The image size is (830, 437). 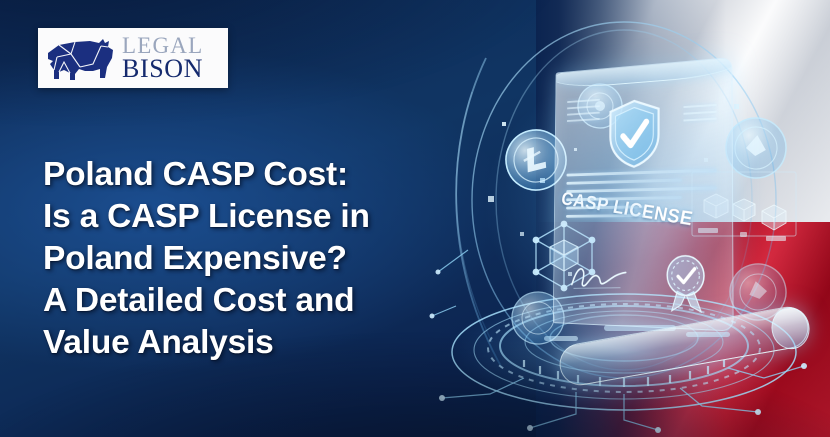 I want to click on headline-line-1: Poland CASP Cost:, so click(x=195, y=175).